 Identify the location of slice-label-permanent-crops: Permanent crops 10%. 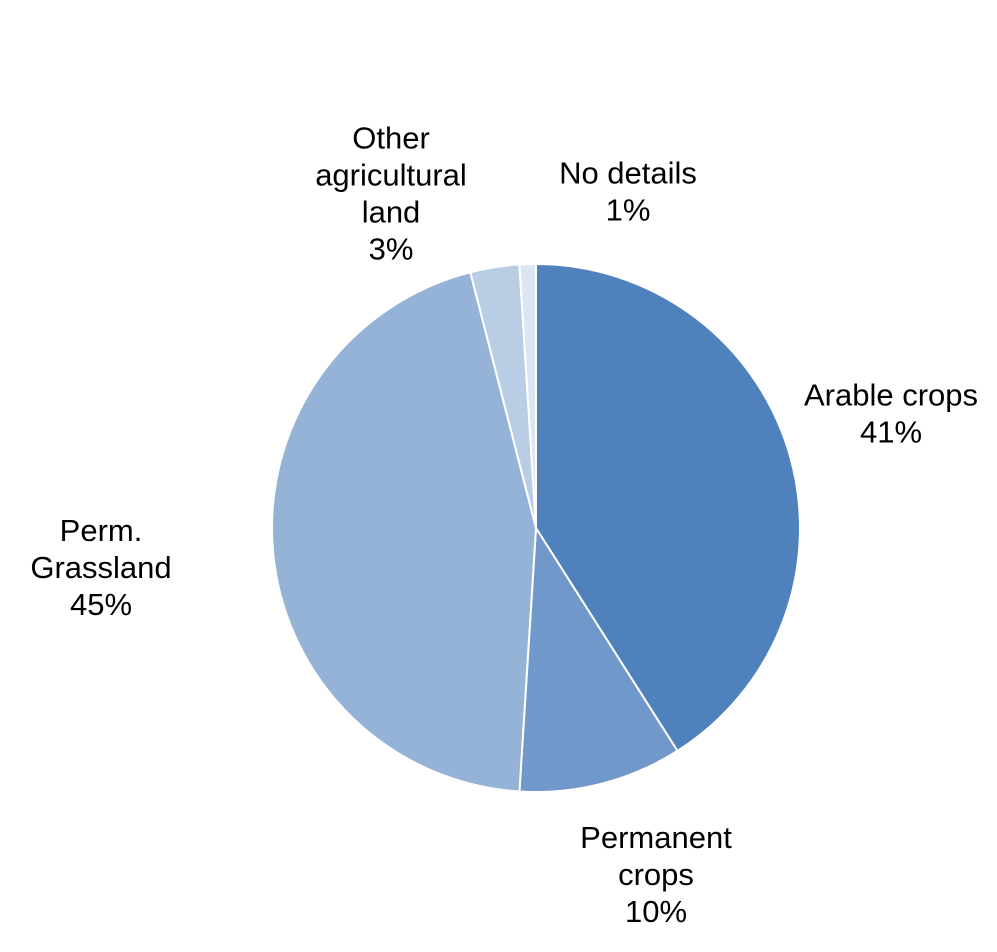
(656, 874).